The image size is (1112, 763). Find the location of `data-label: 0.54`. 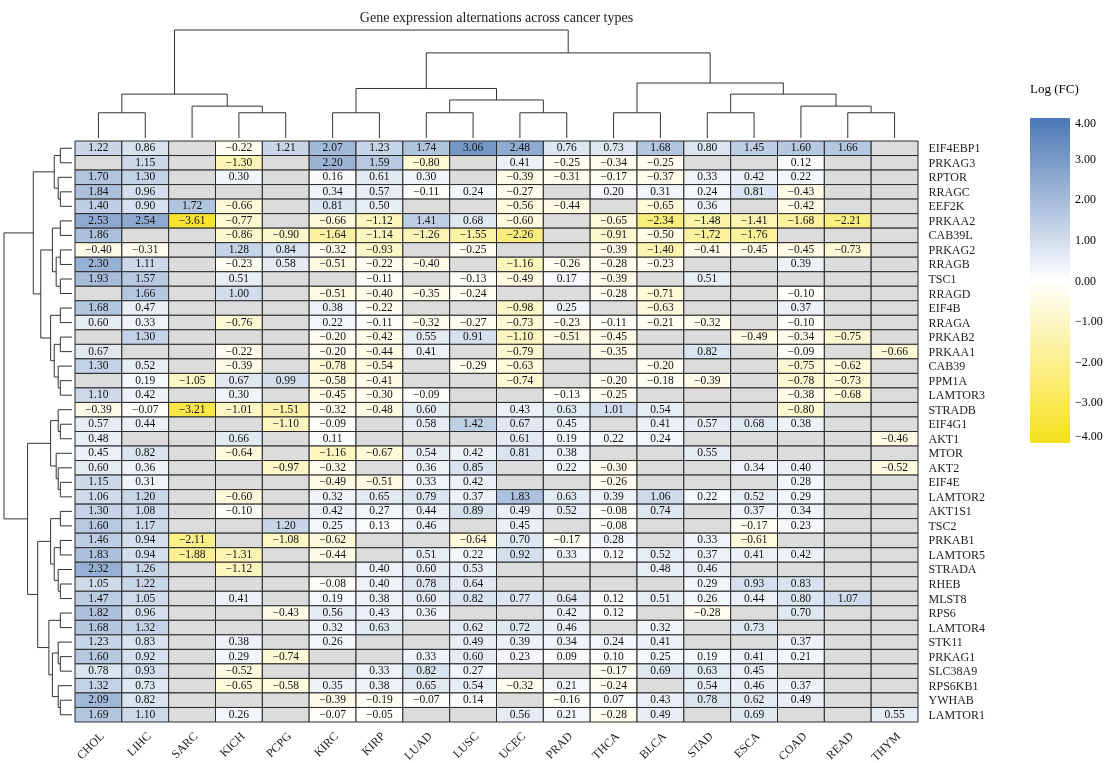

data-label: 0.54 is located at coordinates (660, 408).